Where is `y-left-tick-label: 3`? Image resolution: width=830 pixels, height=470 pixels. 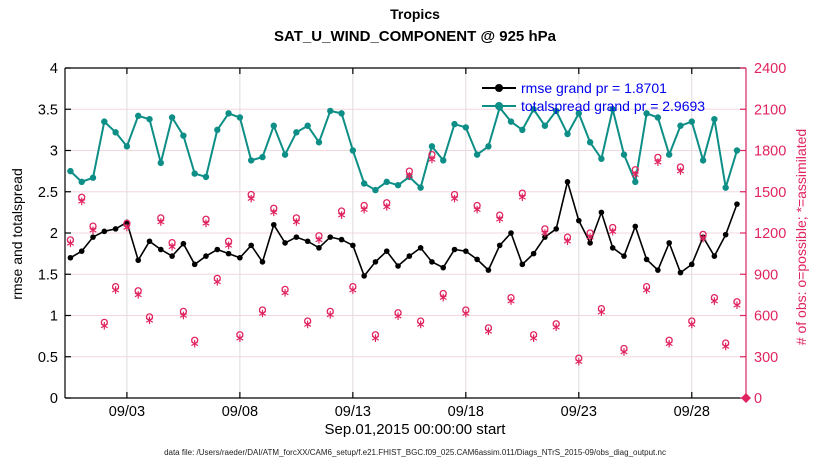 y-left-tick-label: 3 is located at coordinates (54, 152).